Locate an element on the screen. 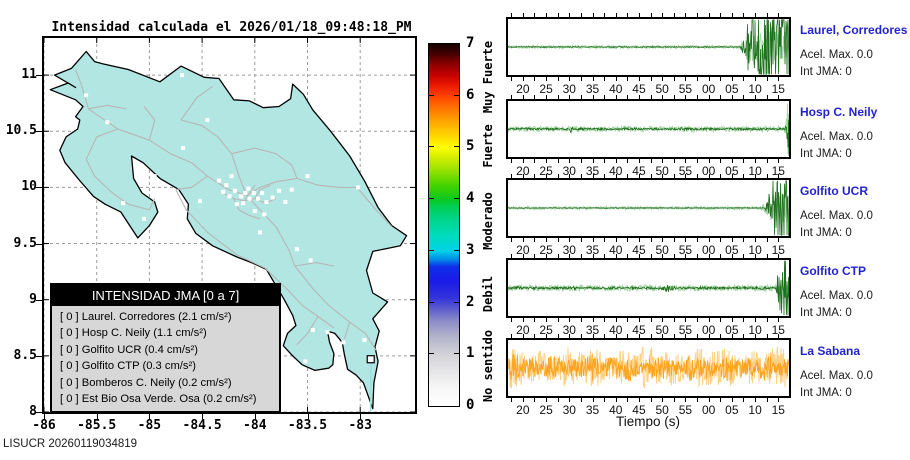 The image size is (910, 460). seismo-x-tick-label: 00 is located at coordinates (708, 410).